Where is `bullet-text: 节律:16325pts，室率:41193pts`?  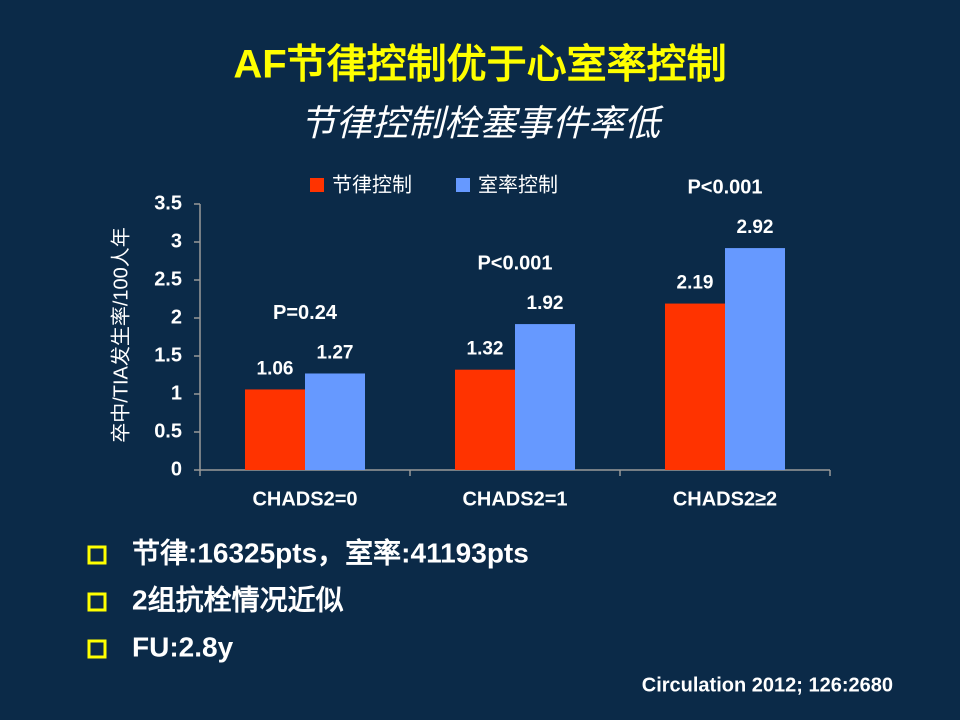
bullet-text: 节律:16325pts，室率:41193pts is located at coordinates (330, 552).